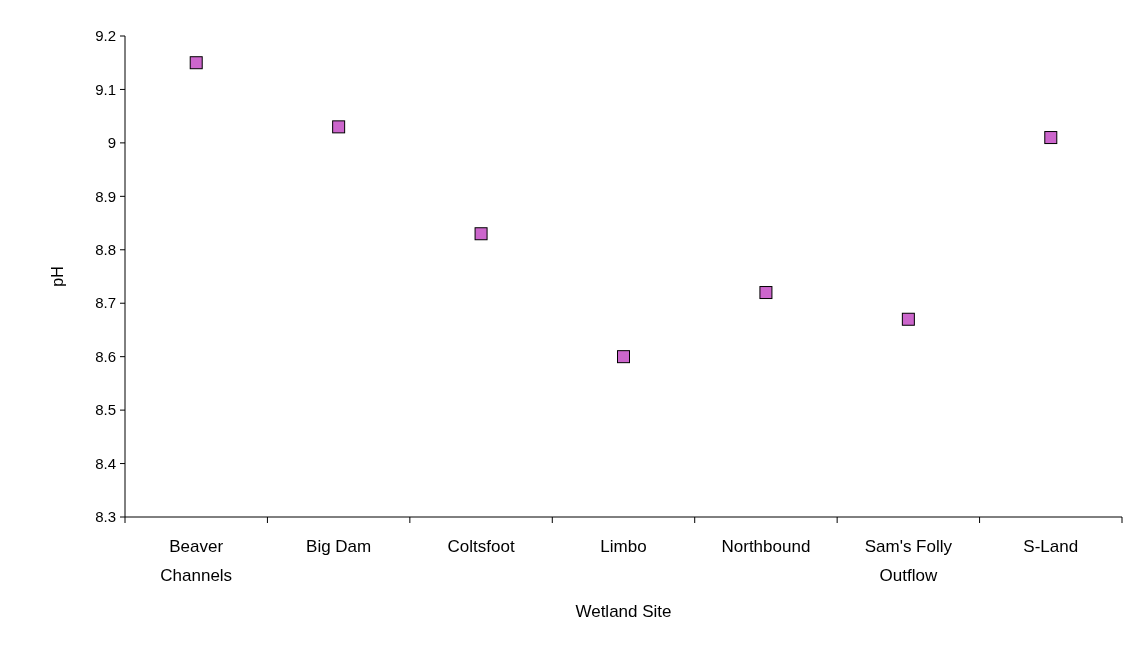 The width and height of the screenshot is (1135, 646). Describe the element at coordinates (766, 546) in the screenshot. I see `x-tick-label: Northbound` at that location.